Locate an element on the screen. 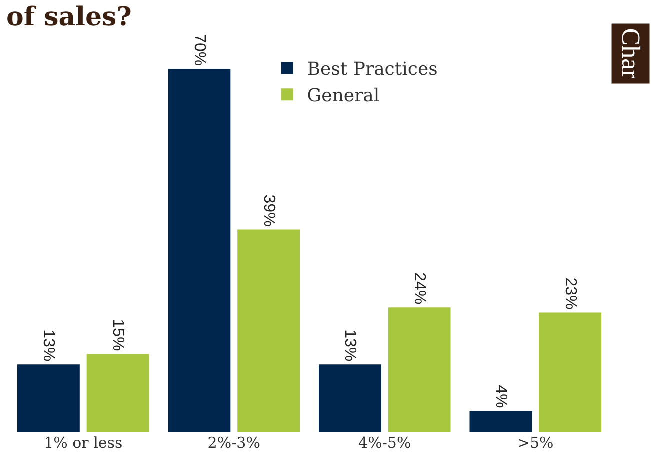 The width and height of the screenshot is (651, 472). x-tick-label: 4%-5% is located at coordinates (385, 443).